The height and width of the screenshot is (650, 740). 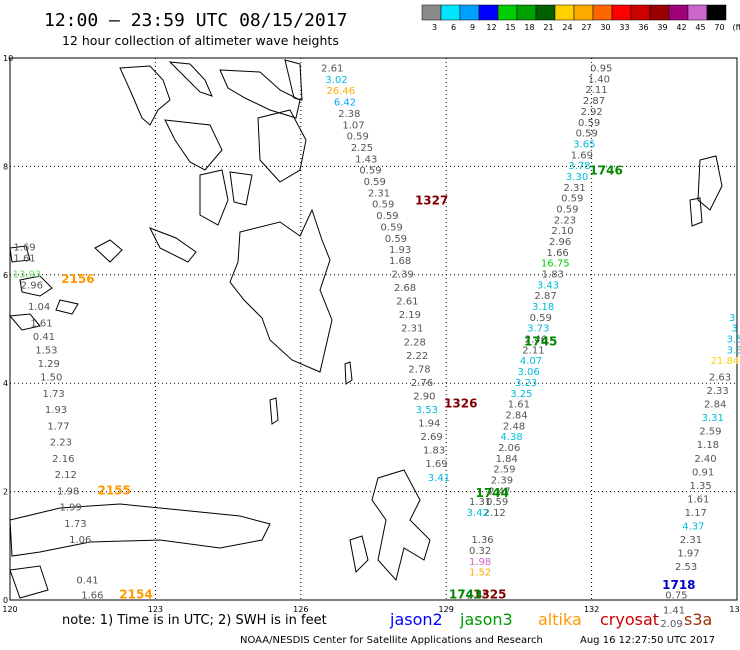 I want to click on satellite-legend-s3a: s3a, so click(x=698, y=619).